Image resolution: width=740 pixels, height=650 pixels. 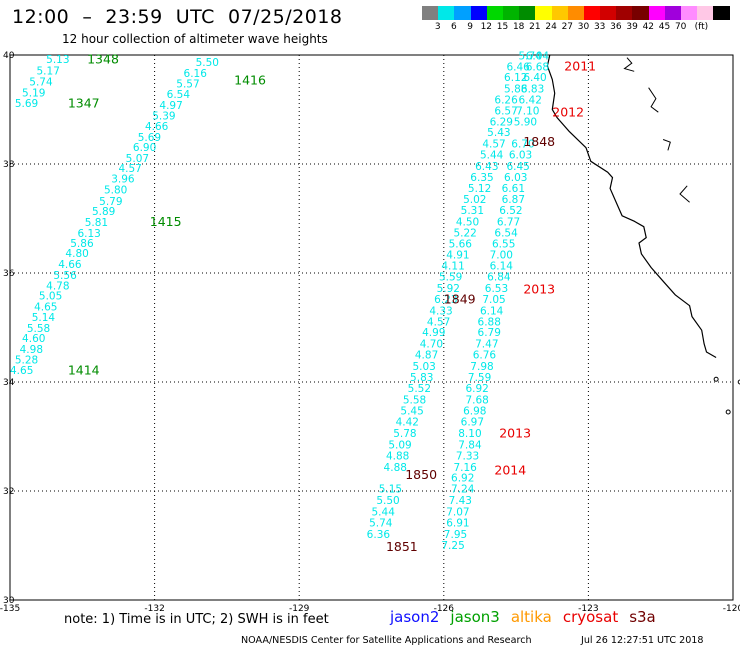 I want to click on color-scale-unit: (ft), so click(x=701, y=27).